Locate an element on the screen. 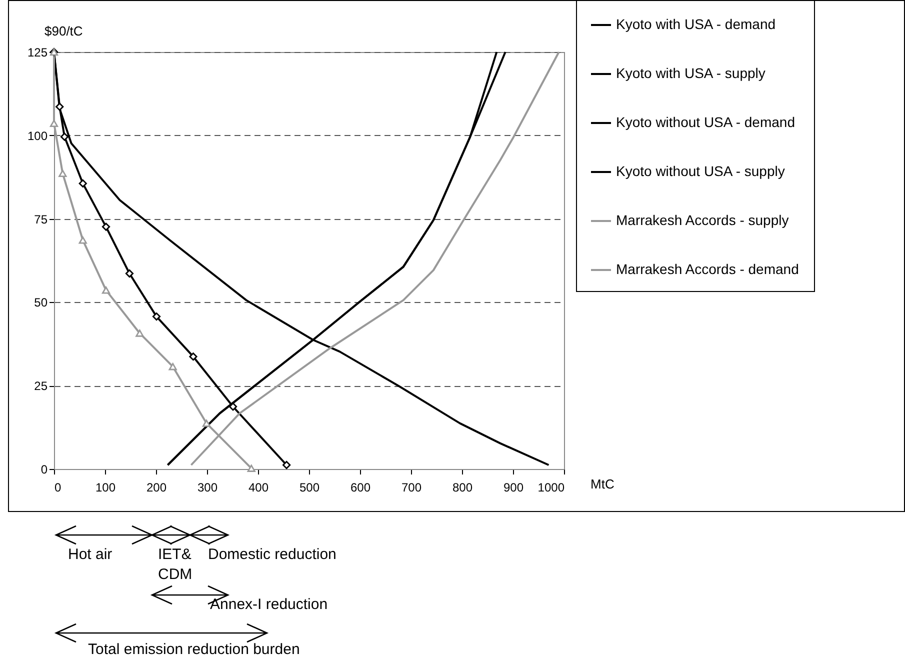 This screenshot has width=905, height=664. x-tick-label: 100 is located at coordinates (105, 487).